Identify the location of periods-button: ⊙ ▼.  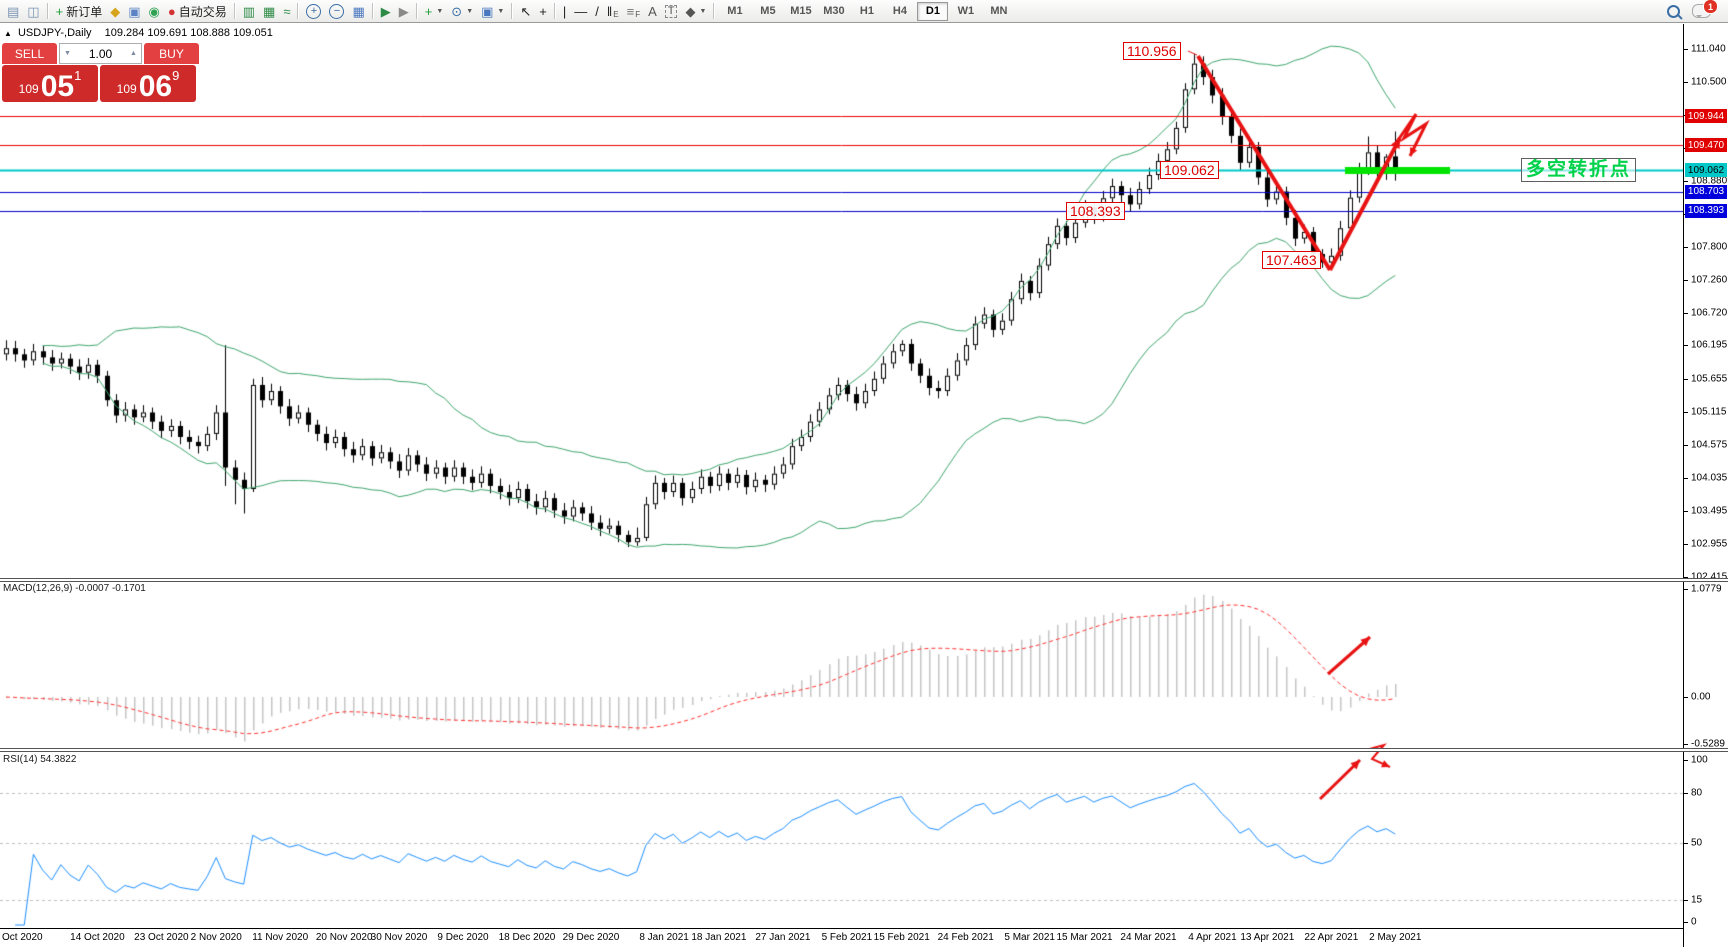
(462, 11).